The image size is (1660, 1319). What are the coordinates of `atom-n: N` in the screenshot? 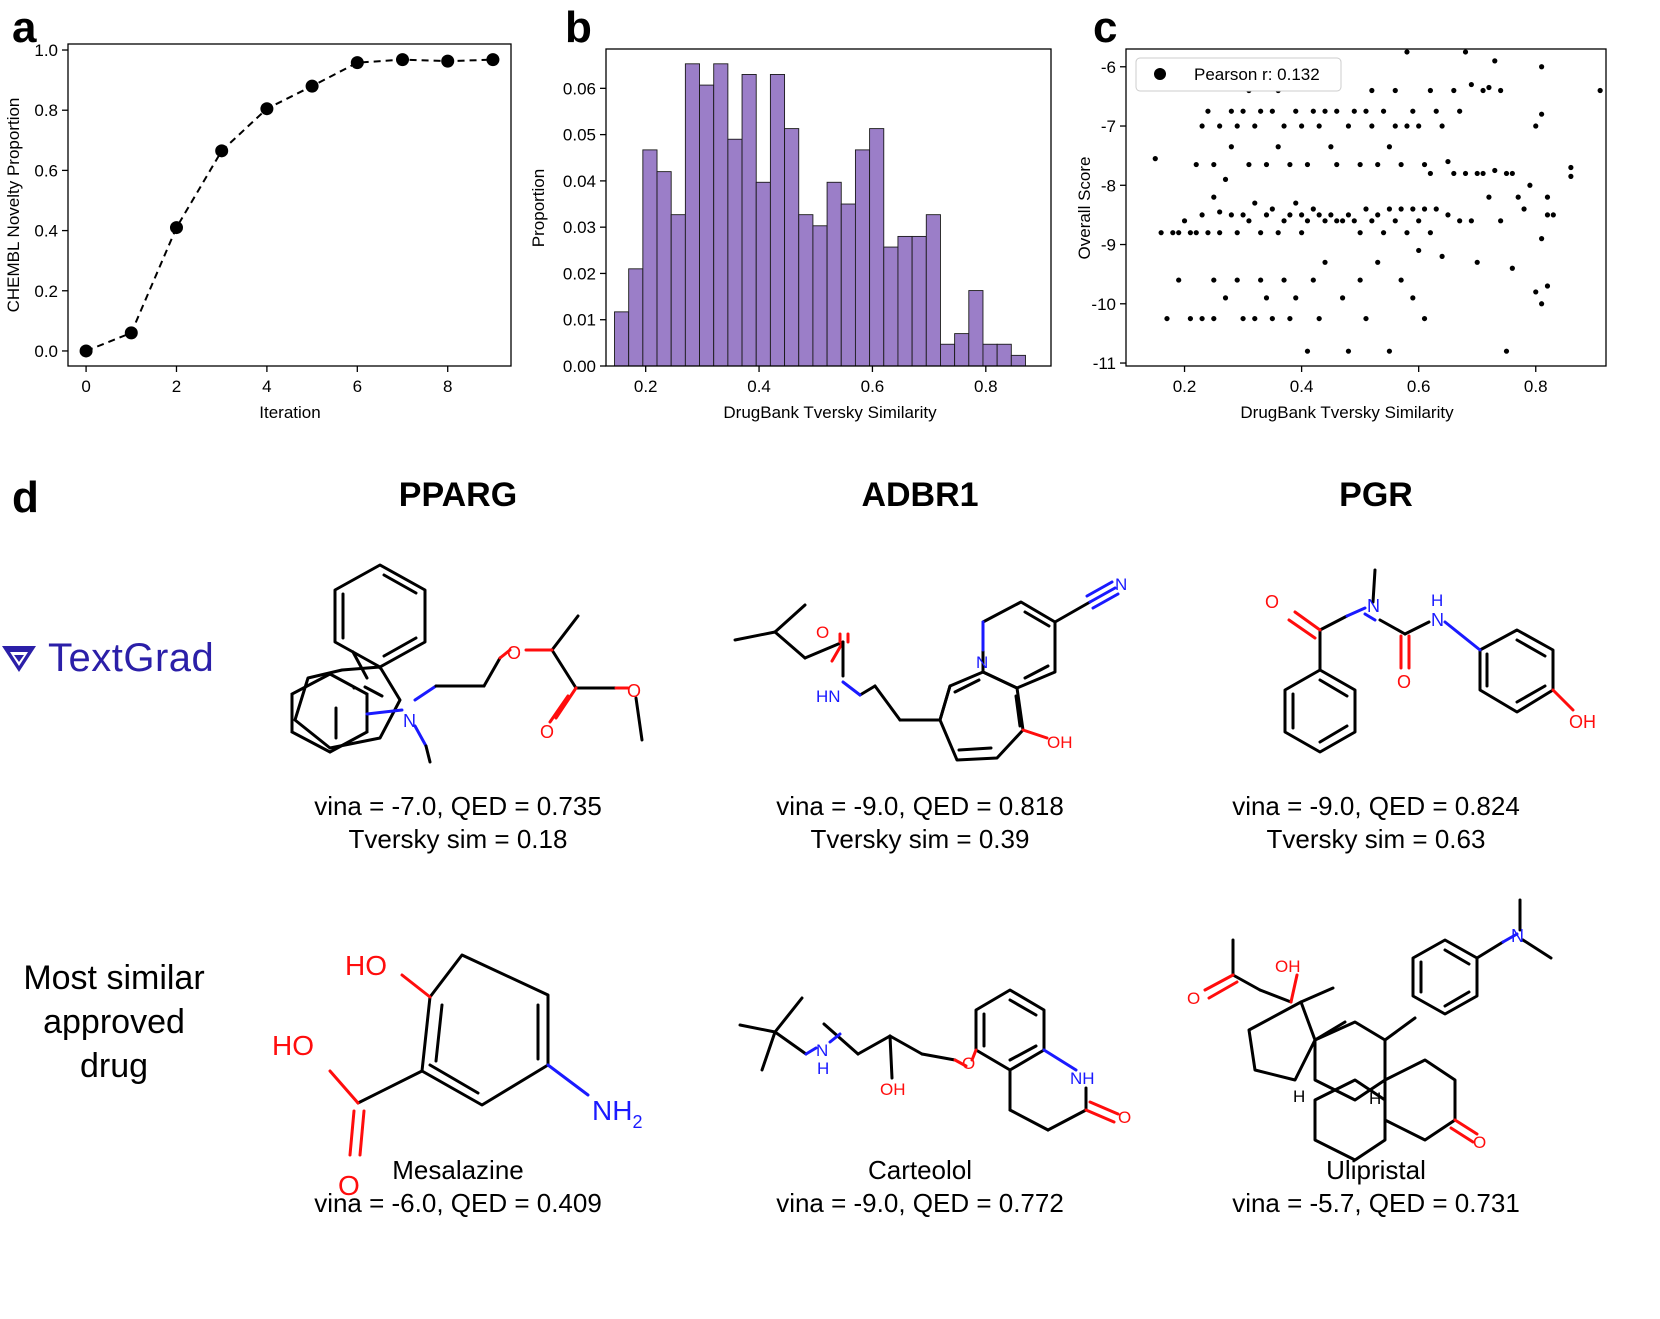 It's located at (1517, 936).